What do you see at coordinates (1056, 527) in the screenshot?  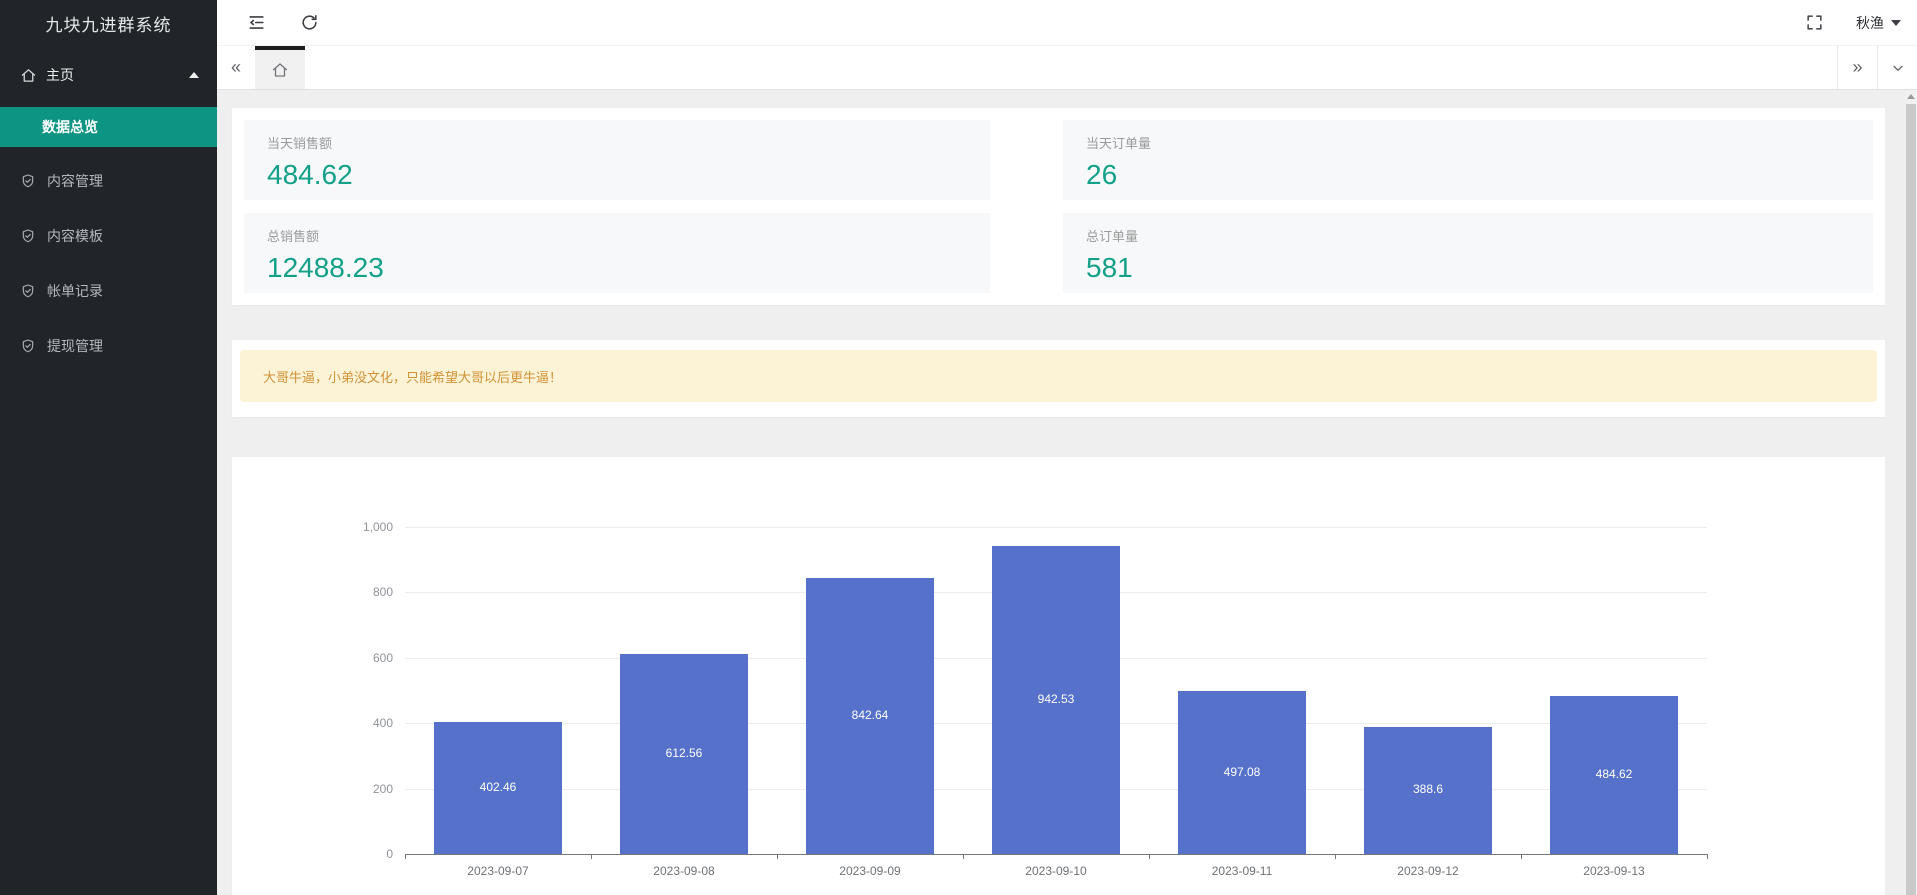 I see `chart-gridline` at bounding box center [1056, 527].